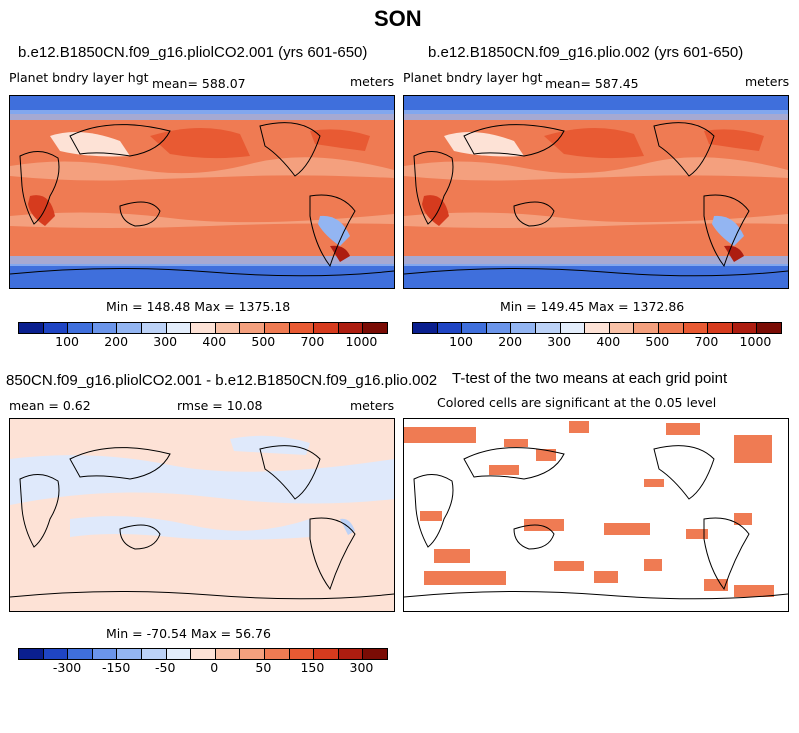 Image resolution: width=799 pixels, height=733 pixels. What do you see at coordinates (372, 81) in the screenshot?
I see `top-left-units-label: meters` at bounding box center [372, 81].